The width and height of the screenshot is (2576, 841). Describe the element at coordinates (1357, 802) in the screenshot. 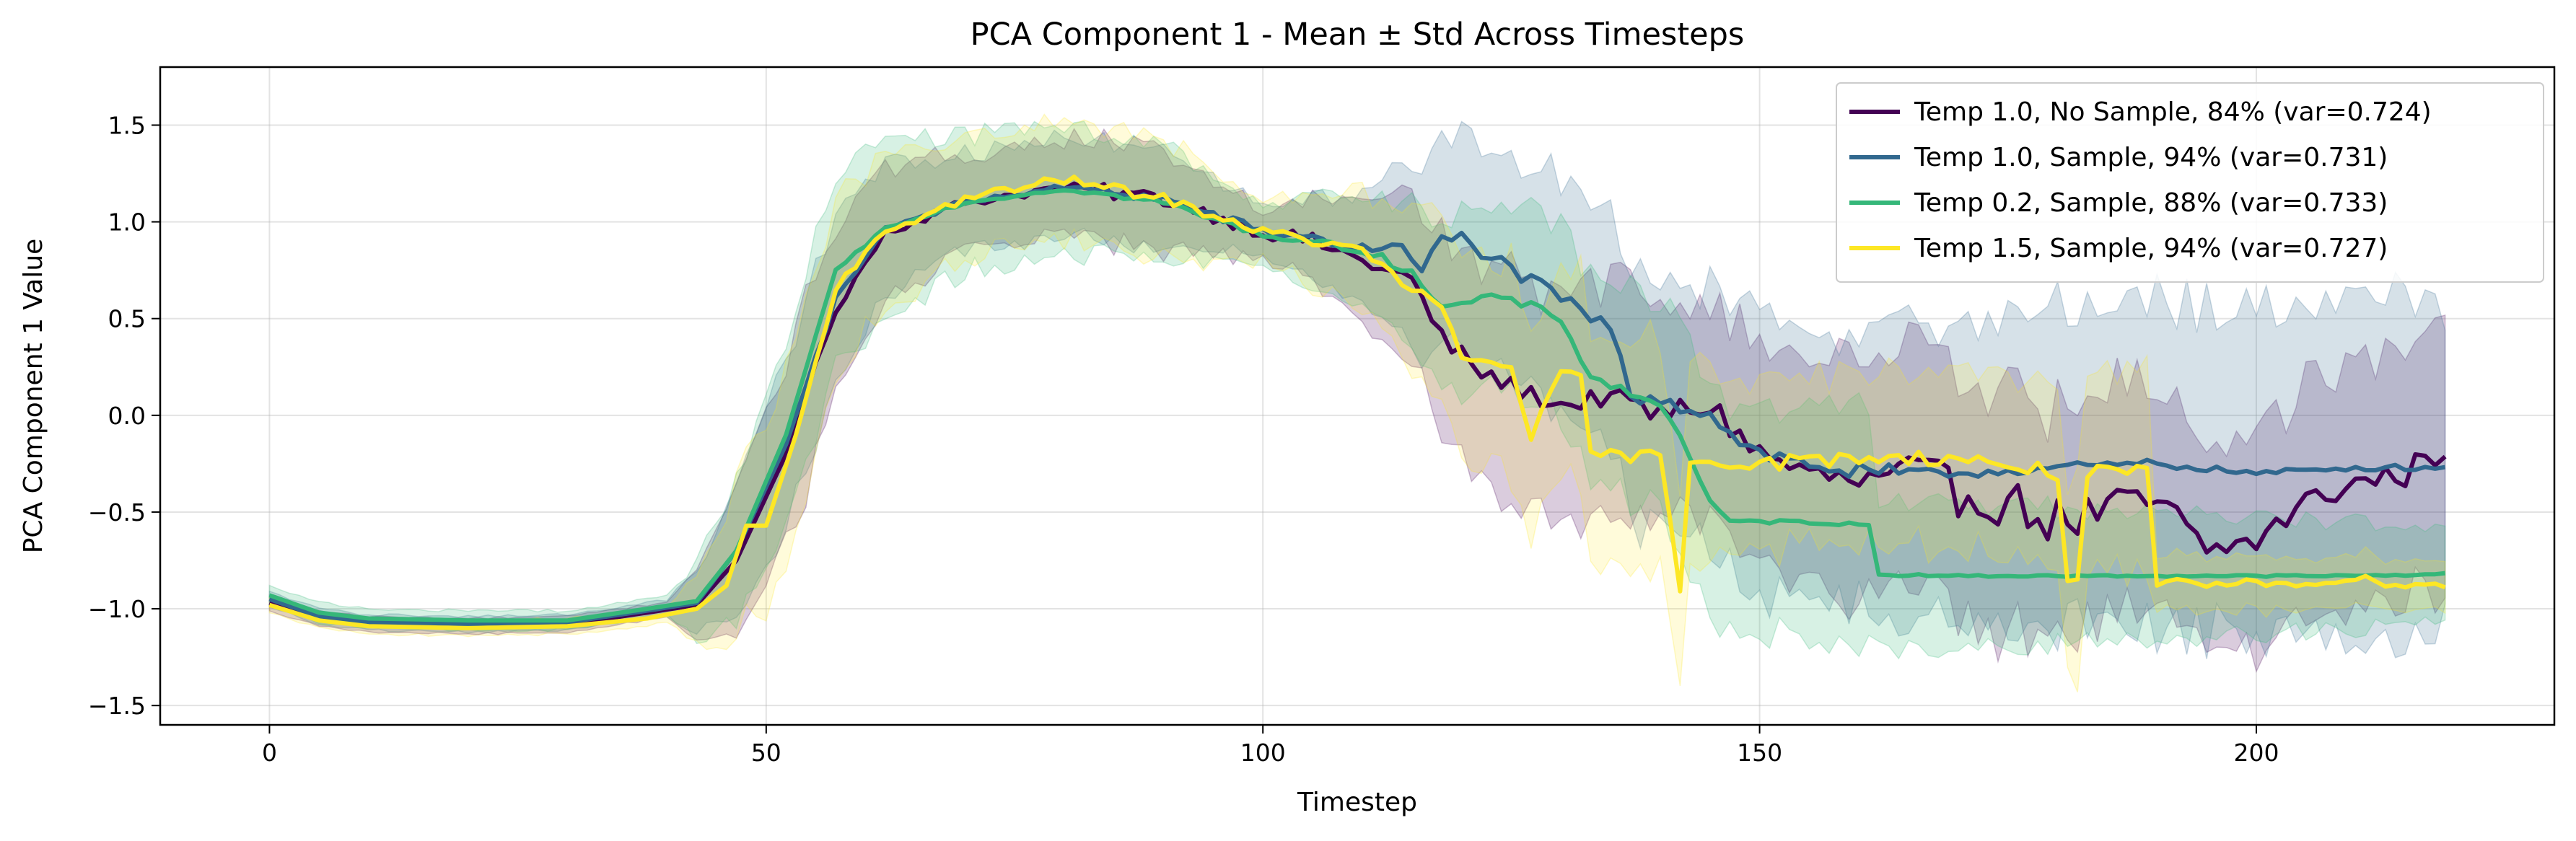

I see `x-axis-label: Timestep` at that location.